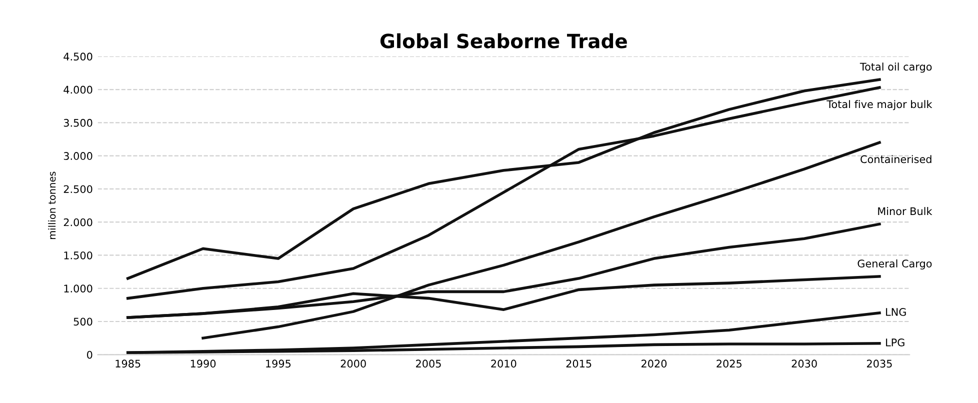 This screenshot has width=978, height=403. I want to click on y-tick-label: 4.500, so click(78, 56).